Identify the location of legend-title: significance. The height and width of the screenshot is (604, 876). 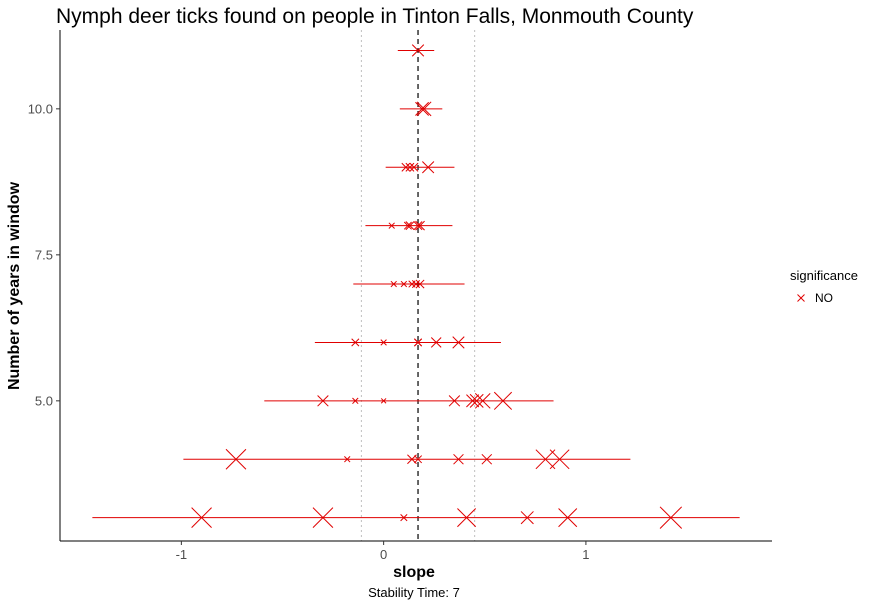
(824, 275).